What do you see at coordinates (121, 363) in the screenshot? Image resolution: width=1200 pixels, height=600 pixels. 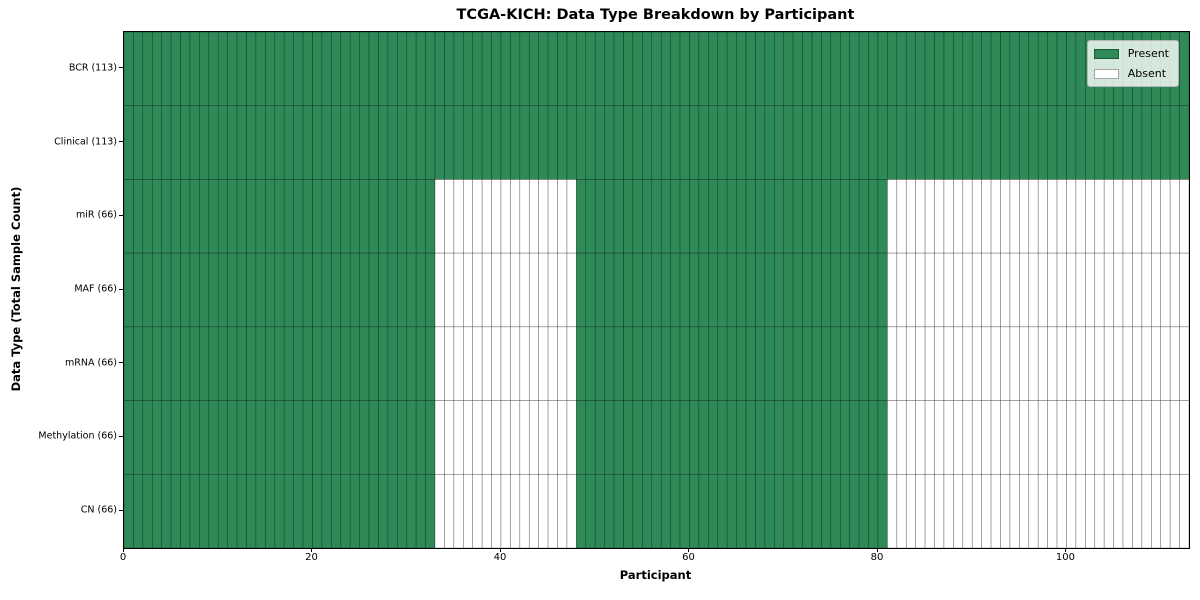 I see `y-tick-mark` at bounding box center [121, 363].